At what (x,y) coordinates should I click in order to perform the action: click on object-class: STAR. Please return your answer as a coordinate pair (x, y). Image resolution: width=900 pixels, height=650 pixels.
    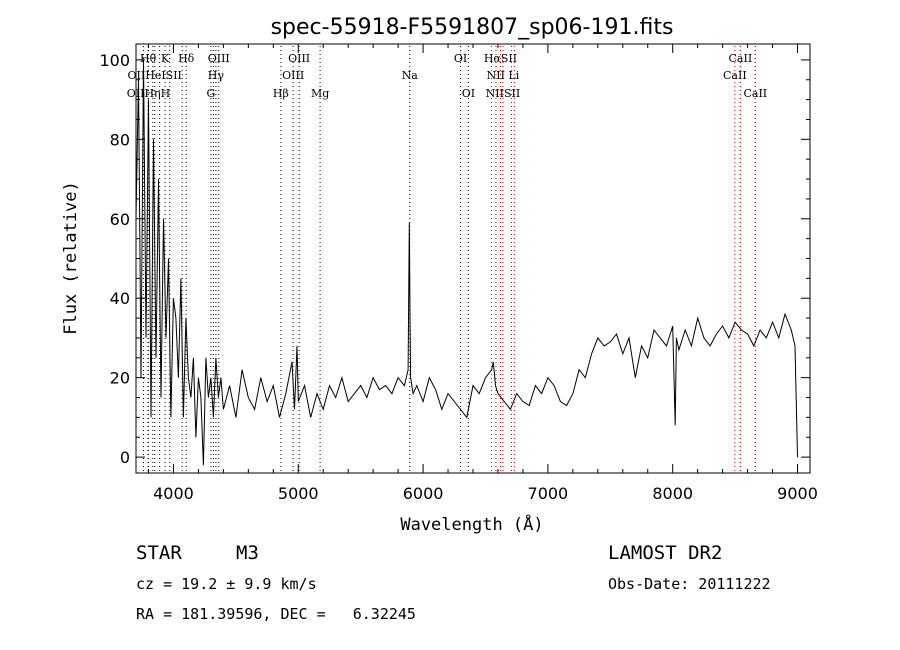
    Looking at the image, I should click on (159, 553).